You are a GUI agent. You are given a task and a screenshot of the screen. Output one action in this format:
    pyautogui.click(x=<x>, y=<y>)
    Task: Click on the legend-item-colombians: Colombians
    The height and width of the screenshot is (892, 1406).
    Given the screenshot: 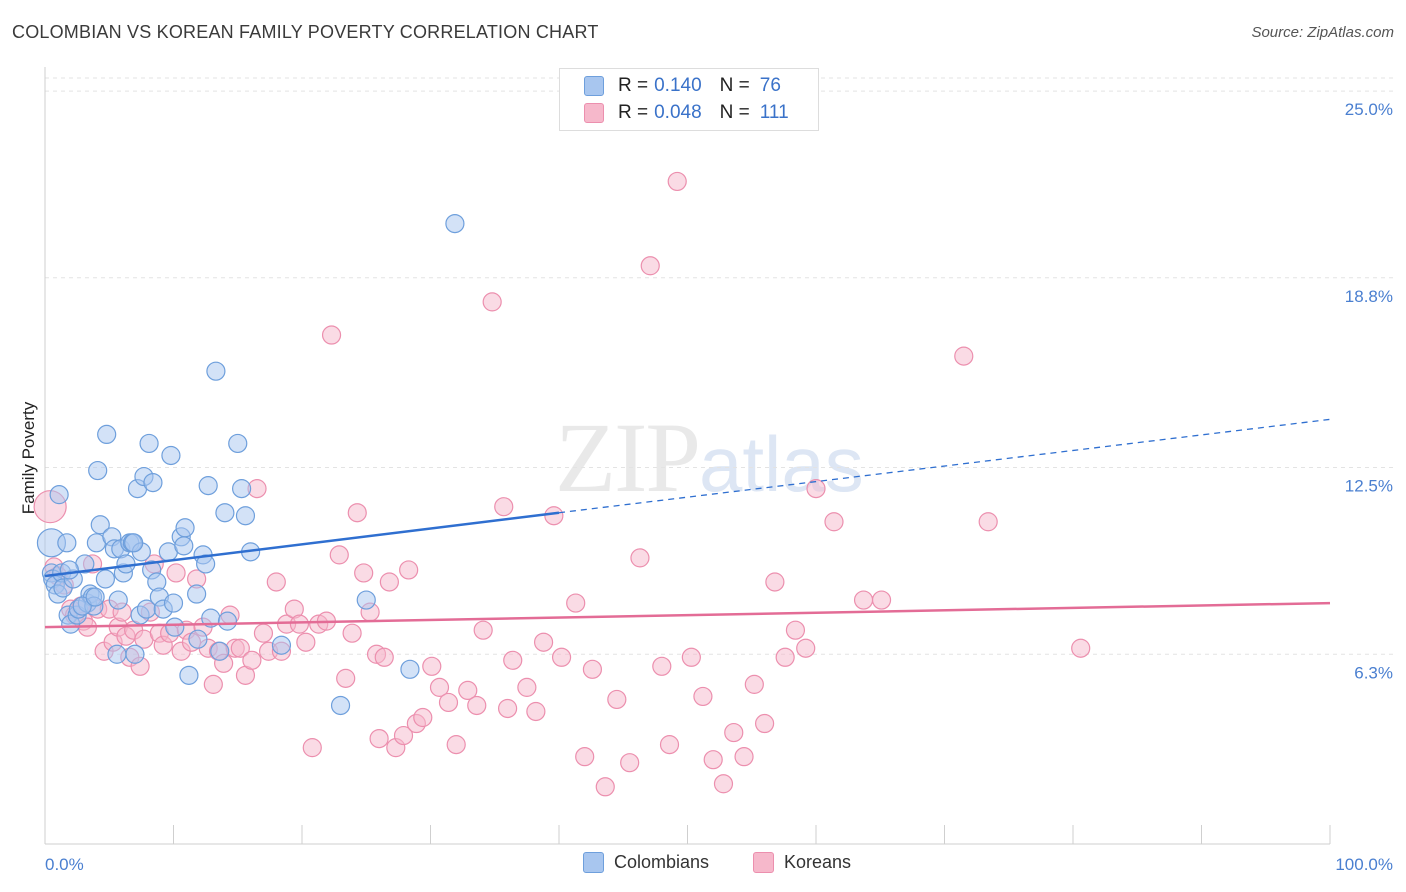 What is the action you would take?
    pyautogui.click(x=646, y=862)
    